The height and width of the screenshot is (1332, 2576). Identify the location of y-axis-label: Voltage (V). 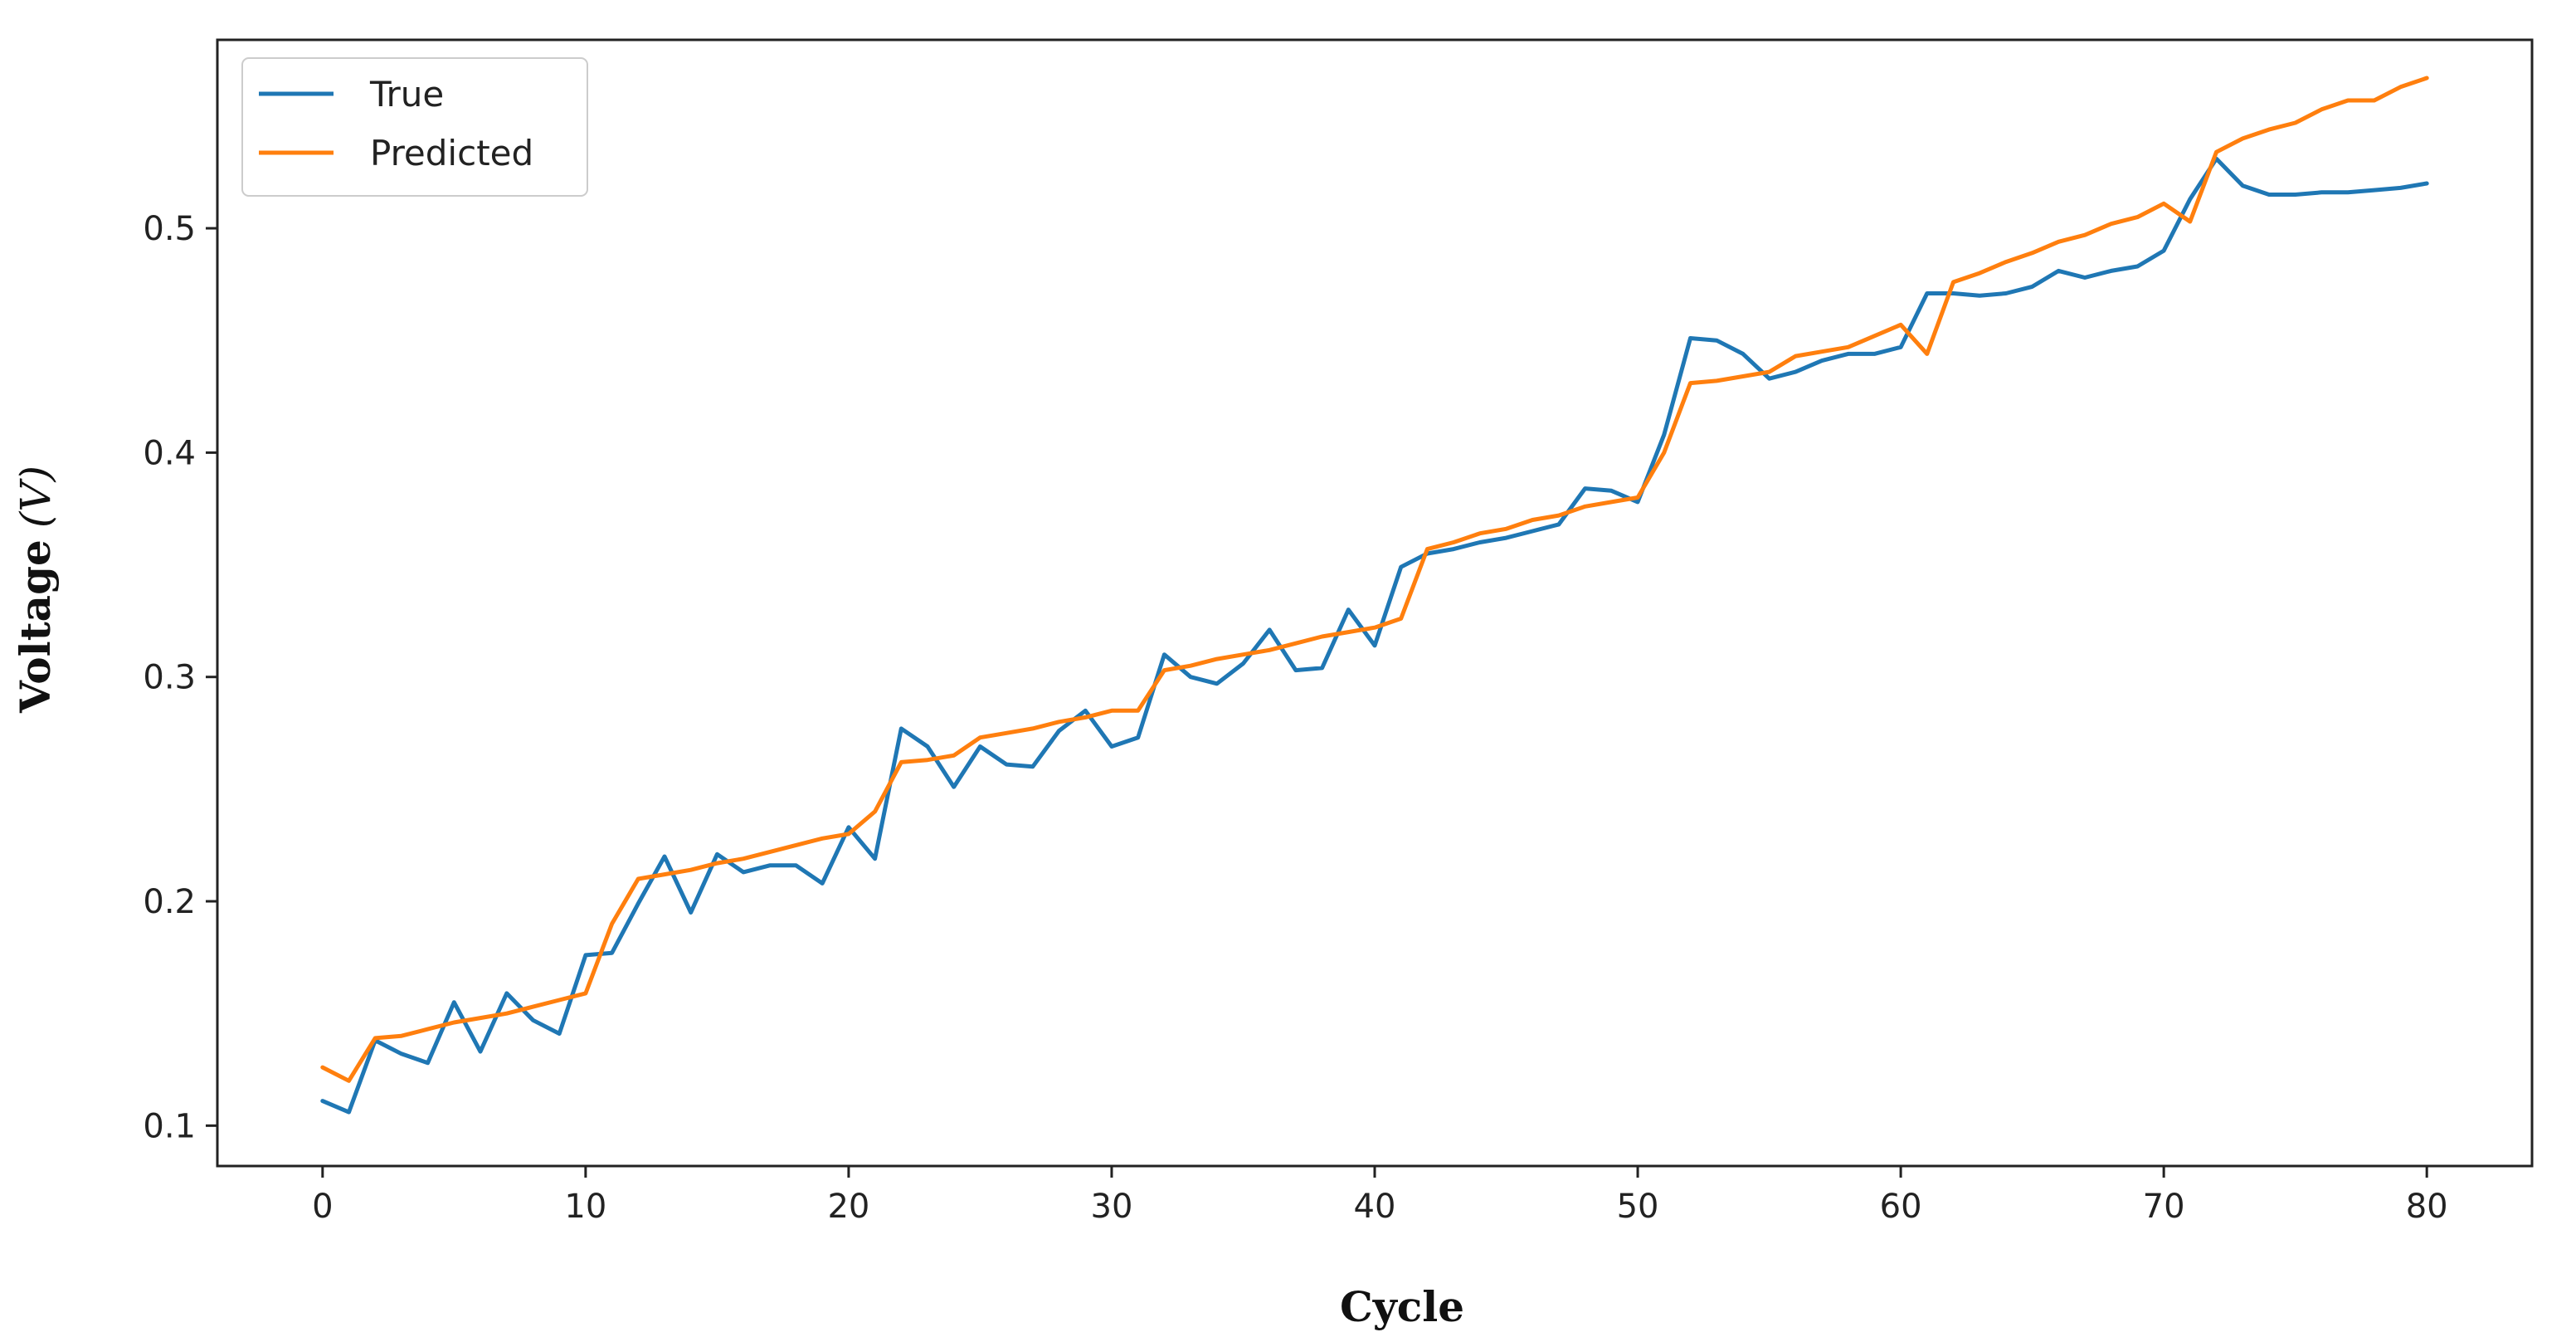
(35, 590).